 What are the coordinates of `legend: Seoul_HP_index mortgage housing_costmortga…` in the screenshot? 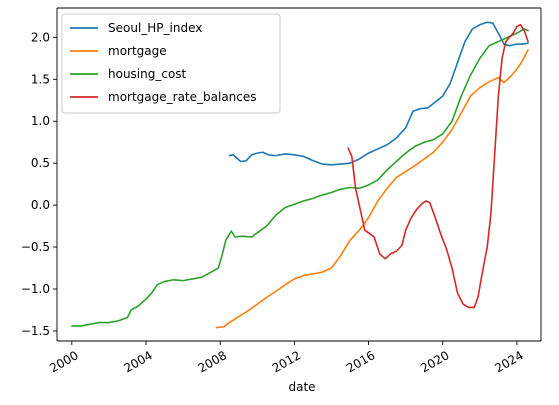 It's located at (171, 63).